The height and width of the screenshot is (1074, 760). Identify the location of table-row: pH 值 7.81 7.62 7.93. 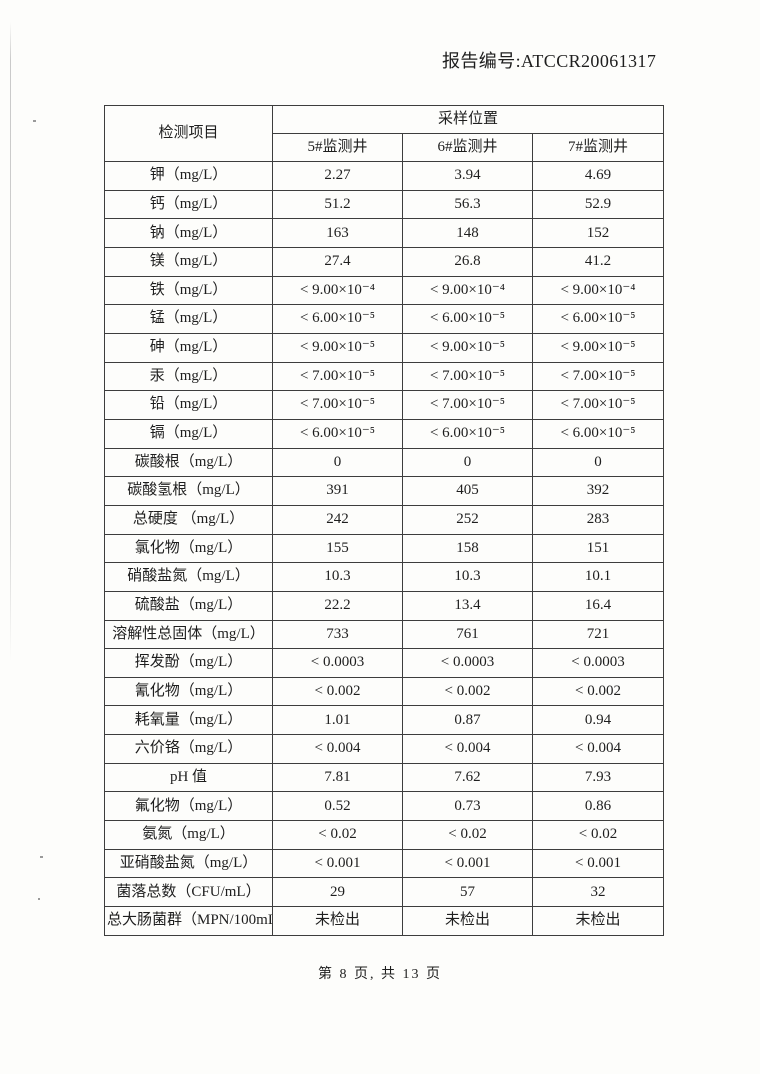
(384, 777).